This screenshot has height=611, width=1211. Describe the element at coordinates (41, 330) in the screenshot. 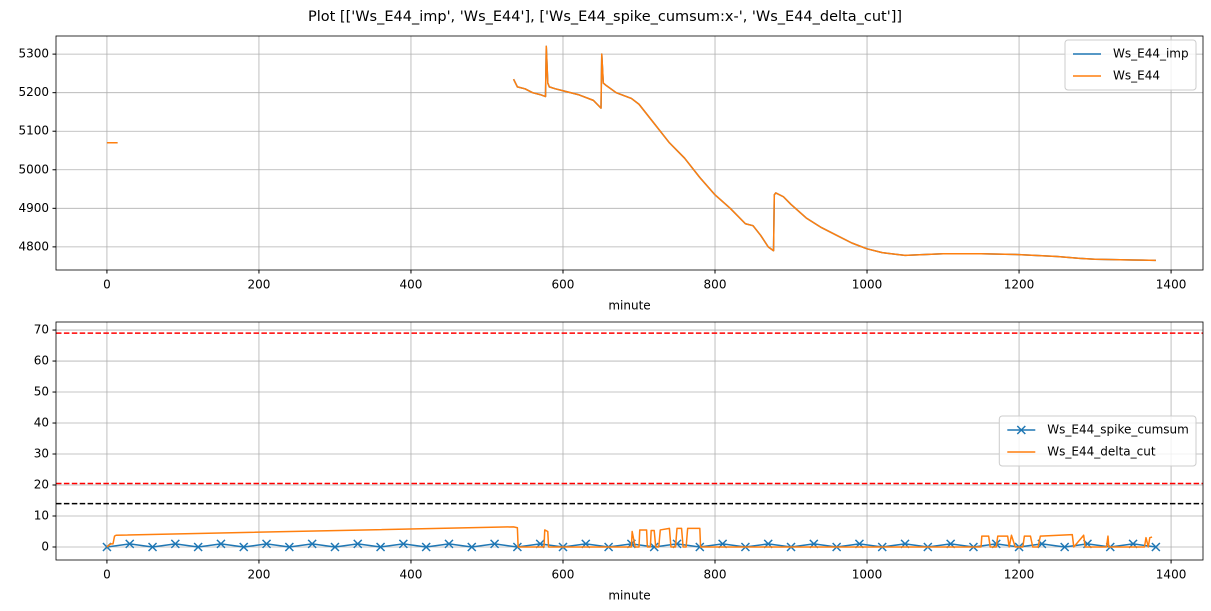

I see `y-tick-label: 70` at that location.